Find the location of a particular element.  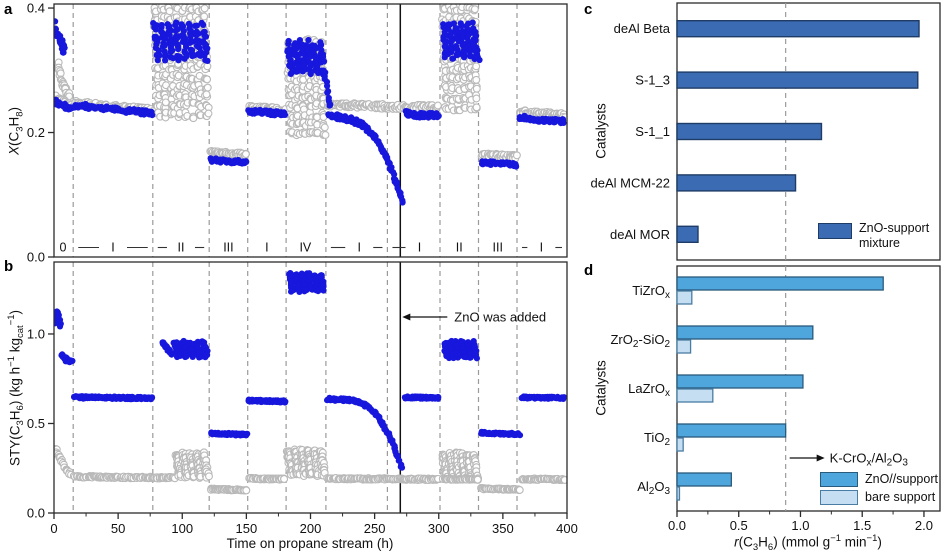

svg-text: 150 is located at coordinates (247, 528).